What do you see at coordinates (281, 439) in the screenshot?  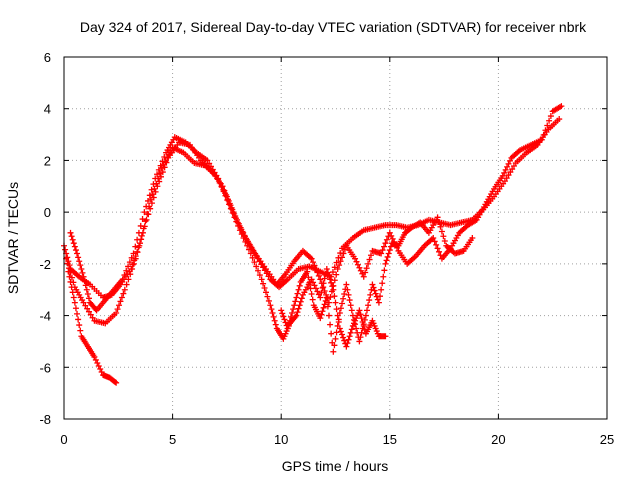 I see `x-tick-label: 10` at bounding box center [281, 439].